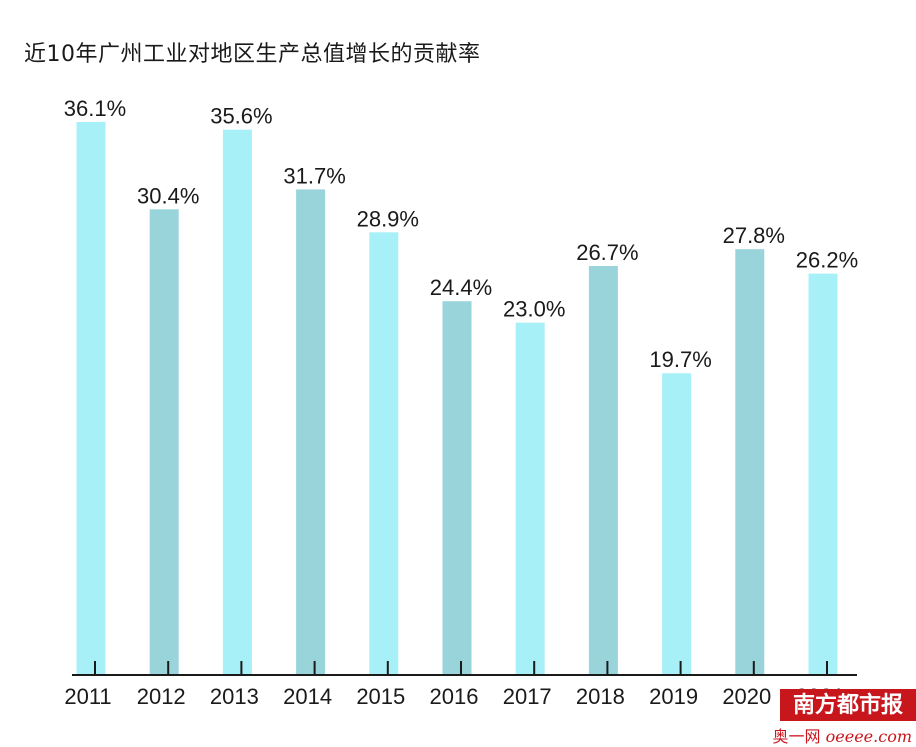 The height and width of the screenshot is (747, 916). I want to click on bar-2016, so click(457, 488).